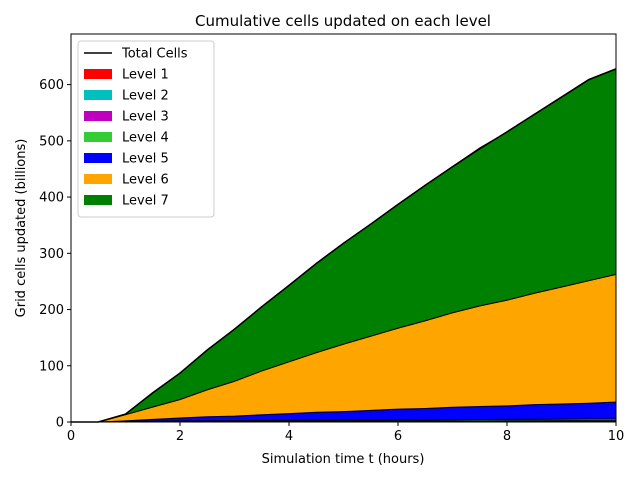 Image resolution: width=640 pixels, height=480 pixels. What do you see at coordinates (616, 436) in the screenshot?
I see `x-tick-label: 10` at bounding box center [616, 436].